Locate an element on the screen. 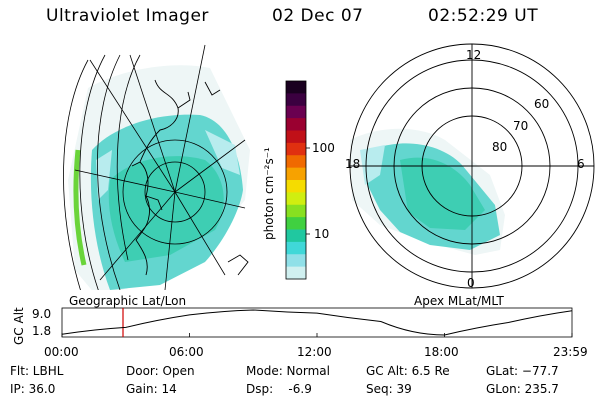 This screenshot has width=600, height=400. xtick-2359: 23:59 is located at coordinates (570, 352).